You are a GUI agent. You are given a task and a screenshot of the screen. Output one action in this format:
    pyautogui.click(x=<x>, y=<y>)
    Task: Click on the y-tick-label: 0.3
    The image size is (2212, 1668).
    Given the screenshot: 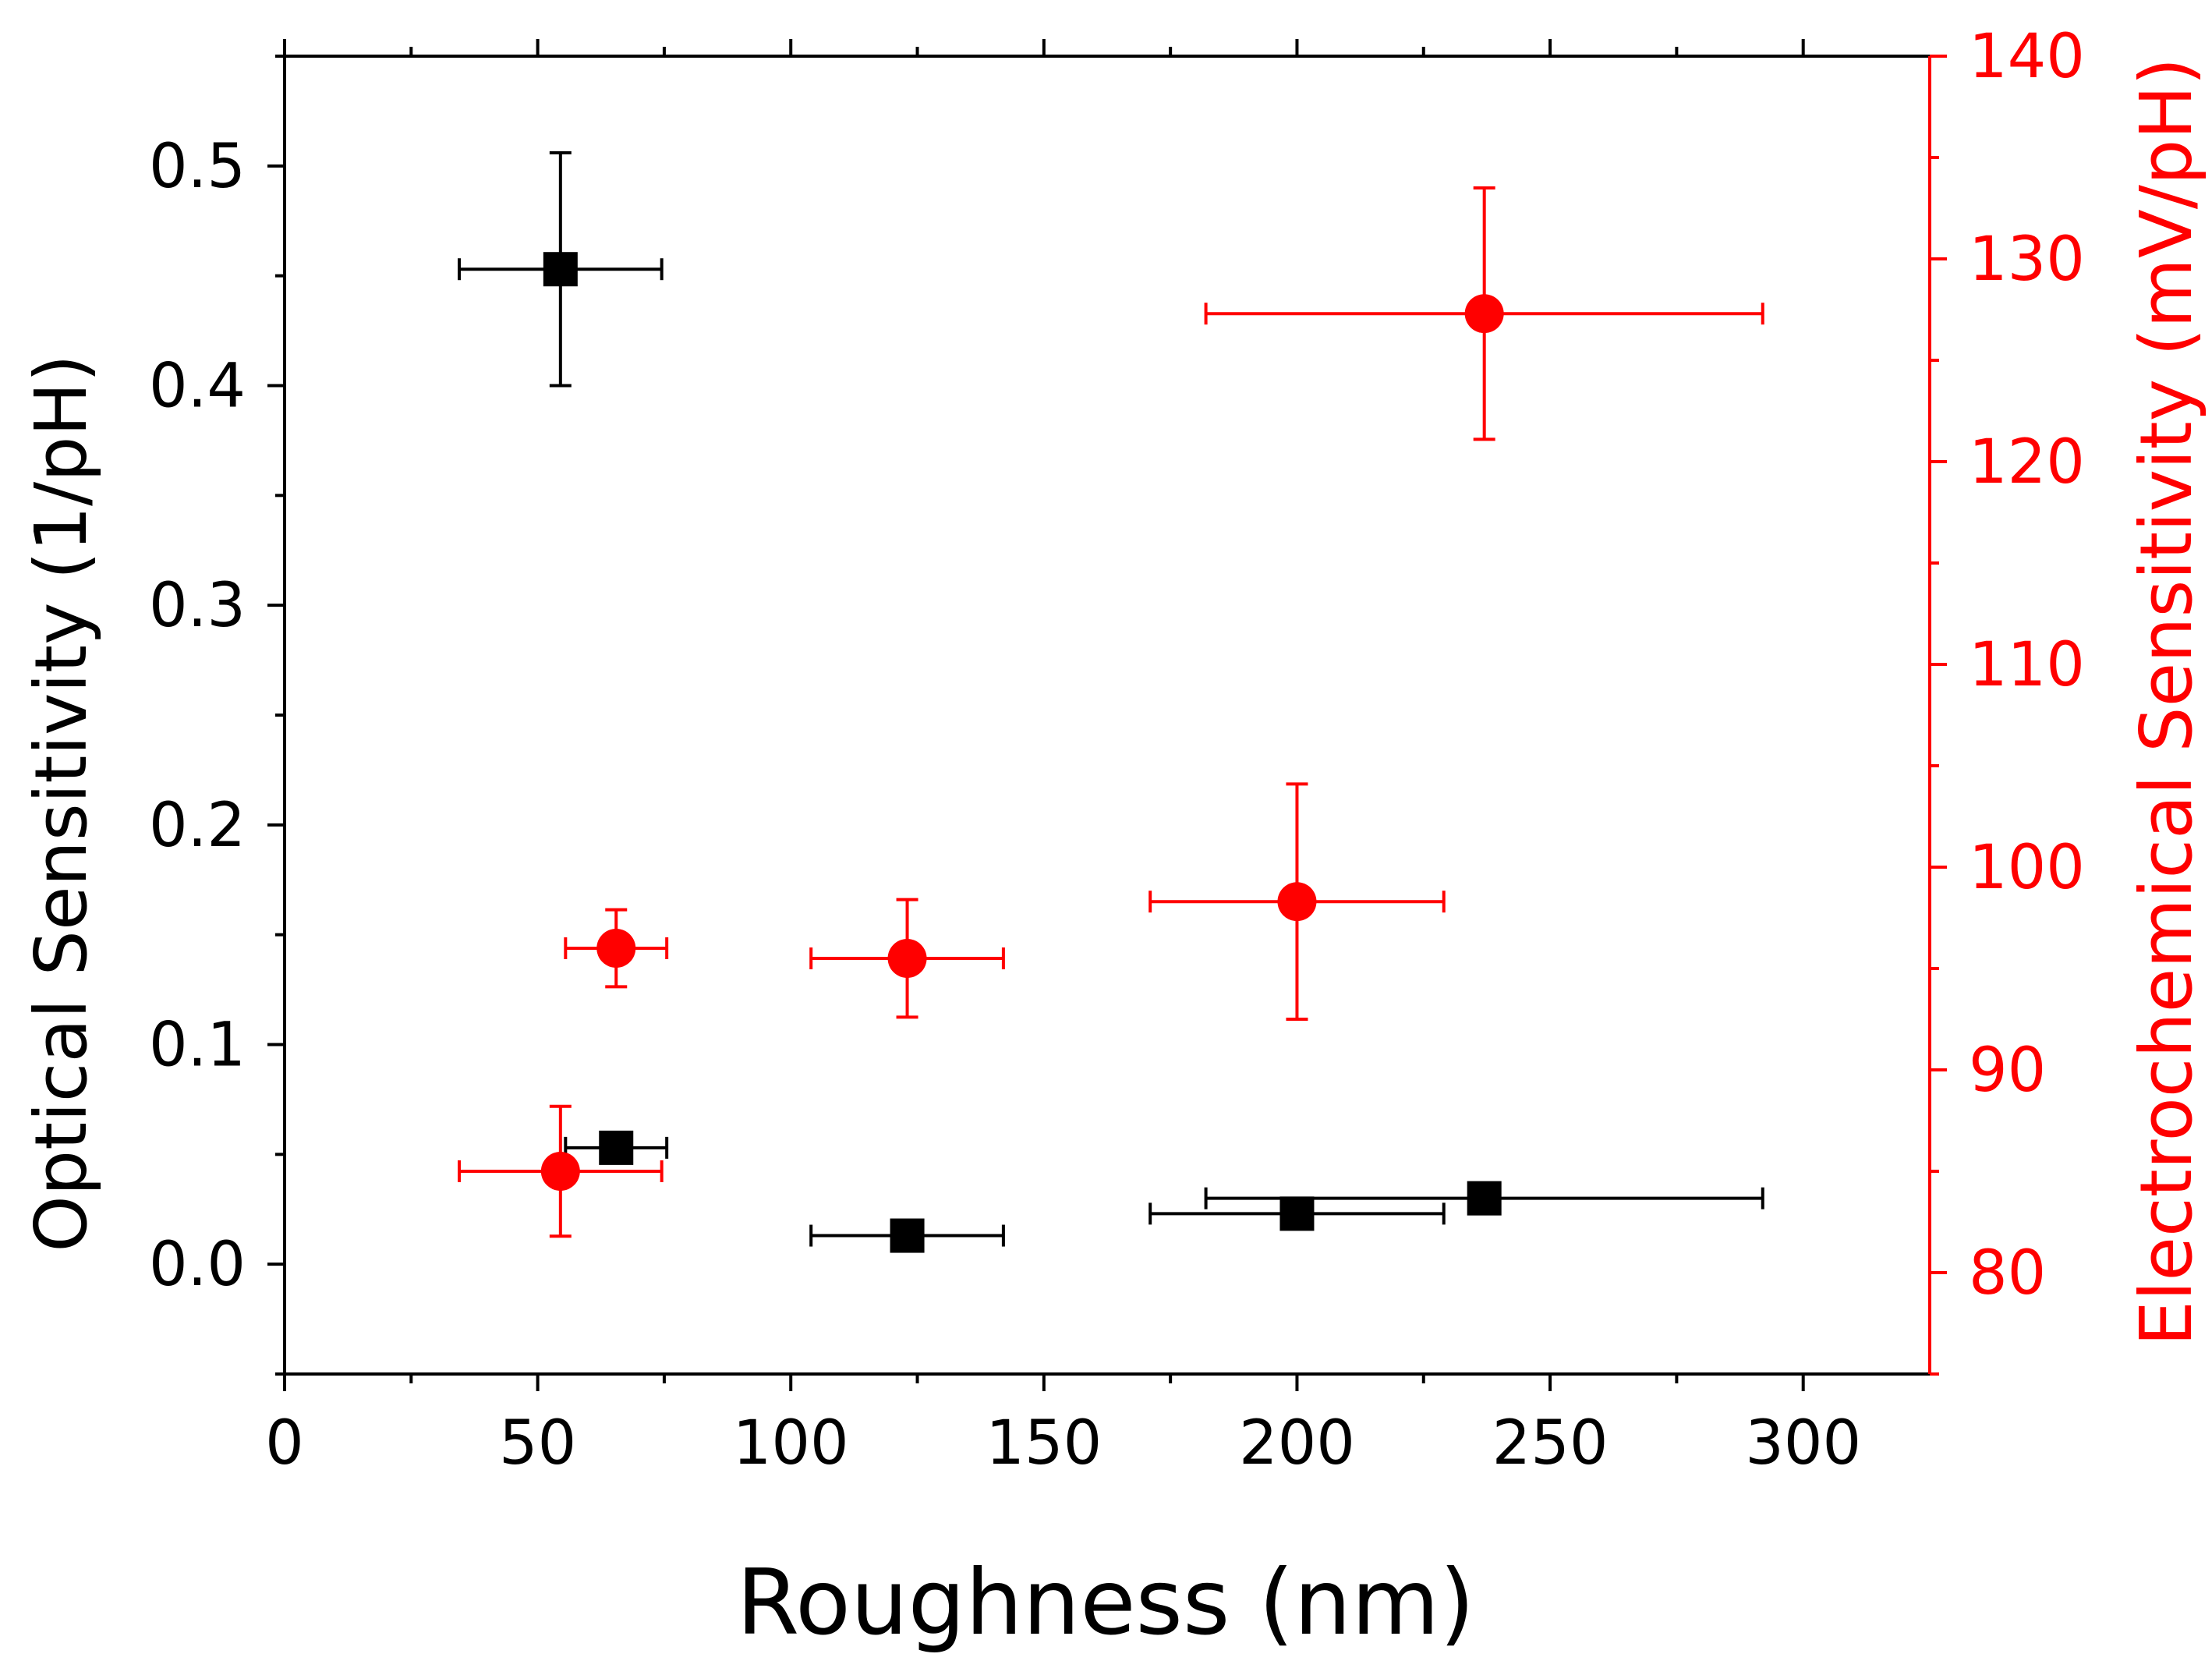 What is the action you would take?
    pyautogui.click(x=198, y=606)
    